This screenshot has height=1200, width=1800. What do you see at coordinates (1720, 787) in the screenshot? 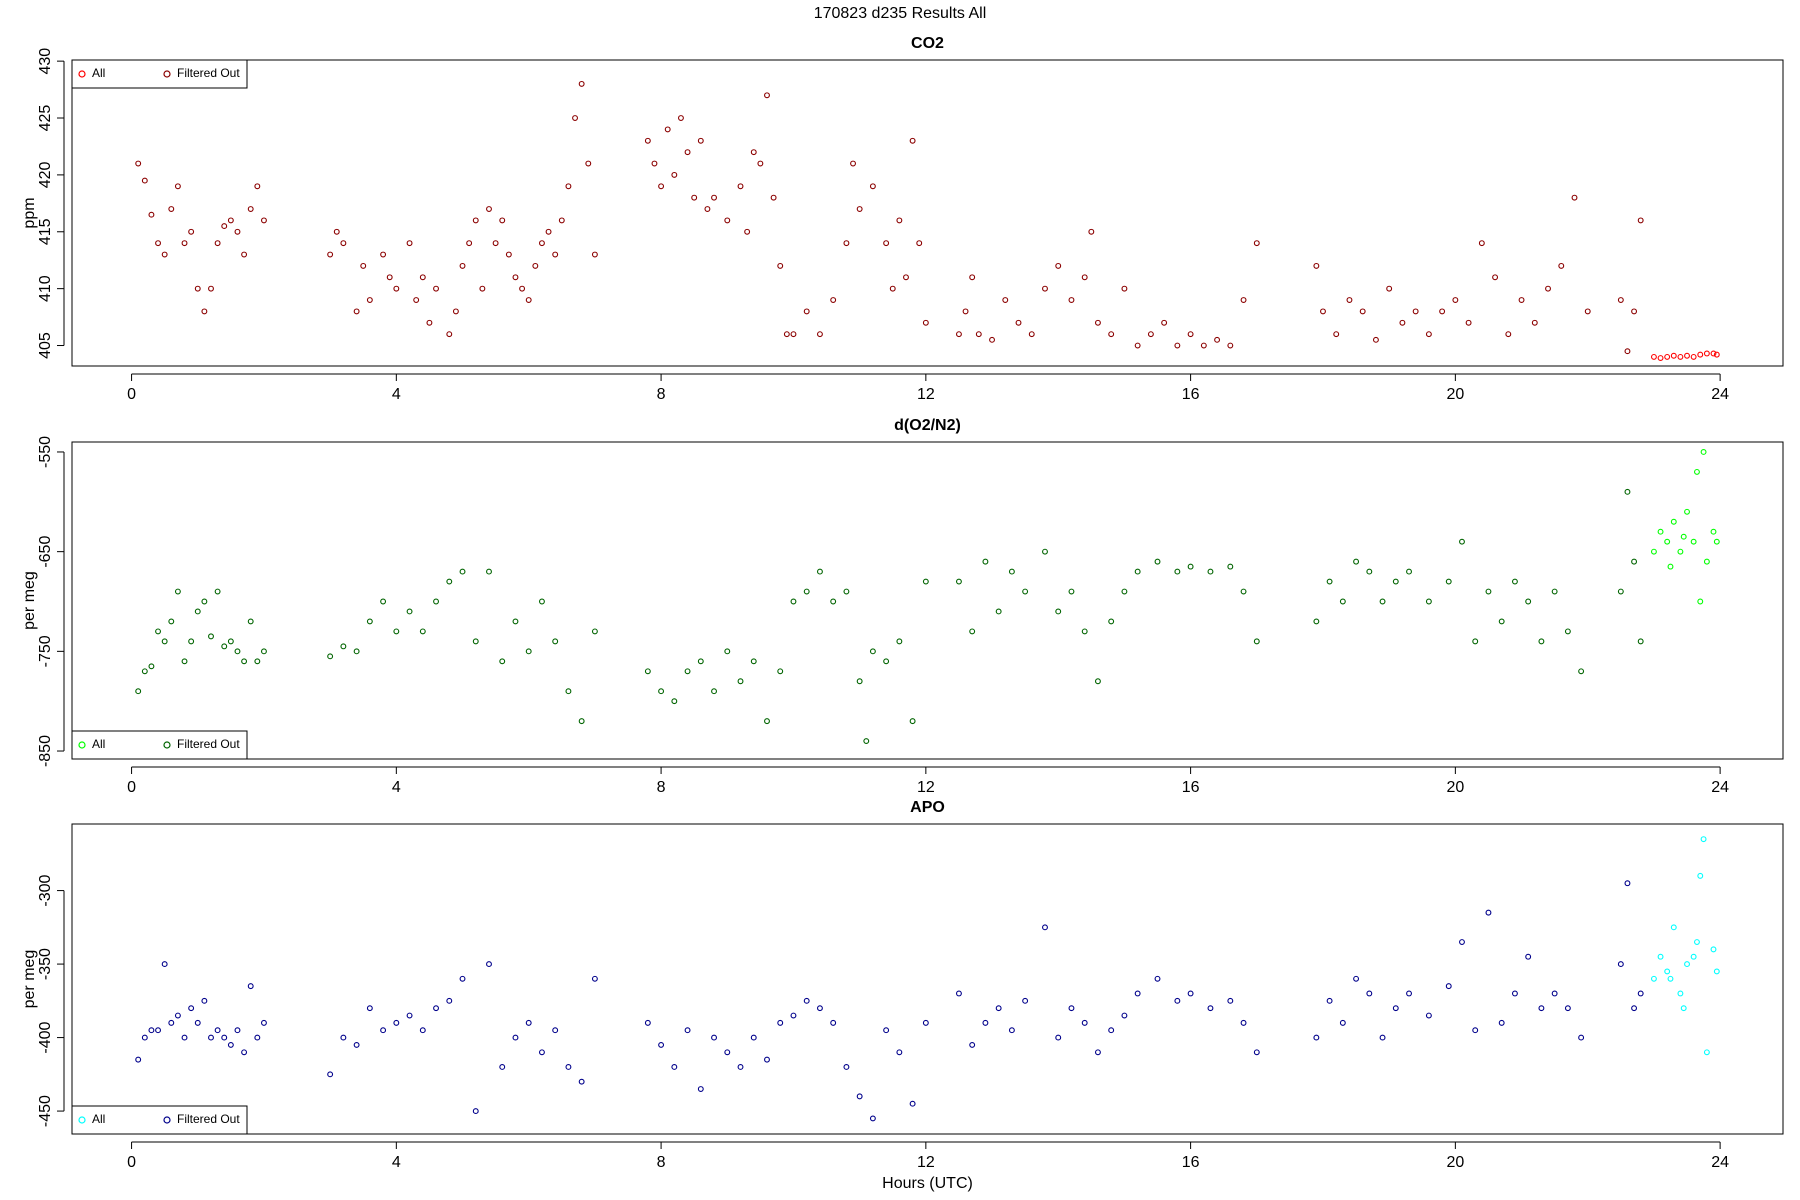
I see `x-tick-label: 24` at bounding box center [1720, 787].